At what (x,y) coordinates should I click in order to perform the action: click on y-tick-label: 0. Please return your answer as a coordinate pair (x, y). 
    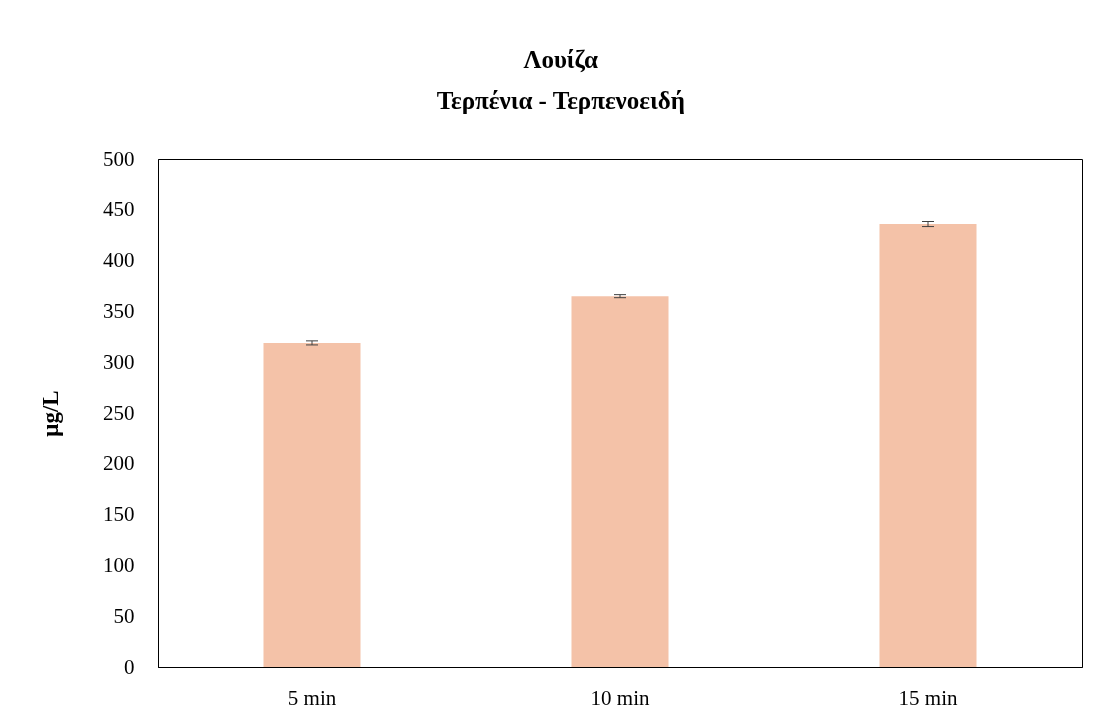
    Looking at the image, I should click on (129, 666).